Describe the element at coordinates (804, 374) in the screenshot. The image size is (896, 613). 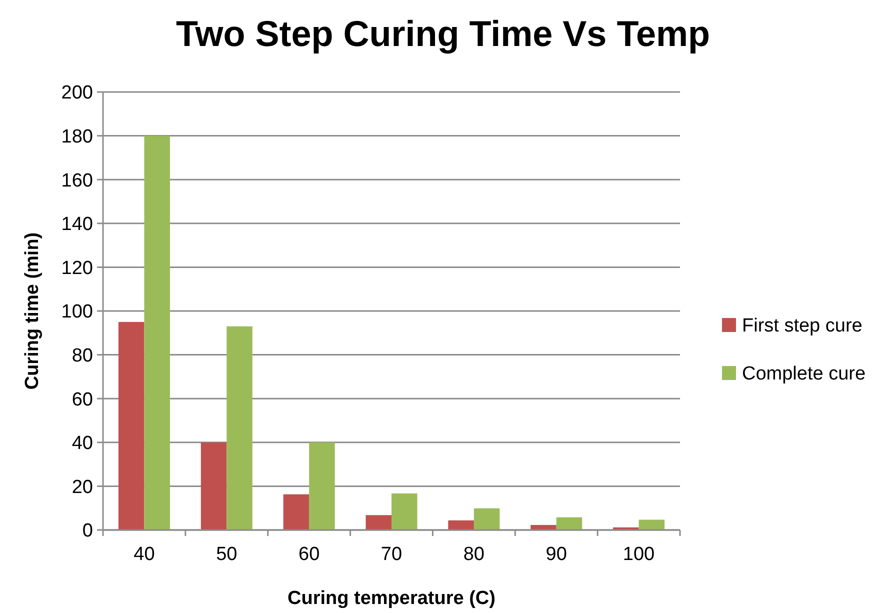
I see `legend-label: Complete cure` at that location.